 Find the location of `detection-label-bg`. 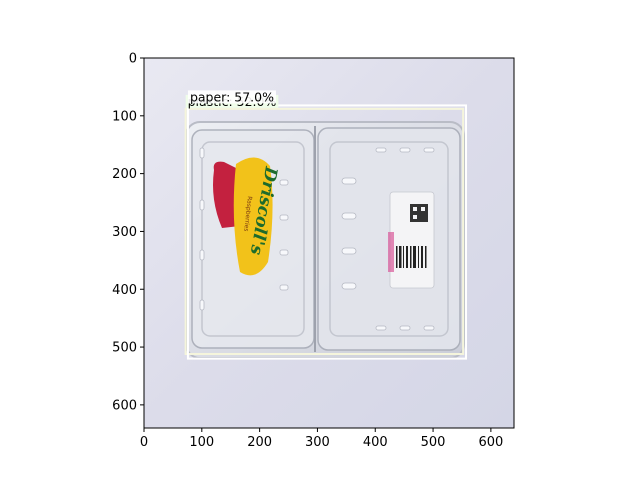

detection-label-bg is located at coordinates (231, 97).